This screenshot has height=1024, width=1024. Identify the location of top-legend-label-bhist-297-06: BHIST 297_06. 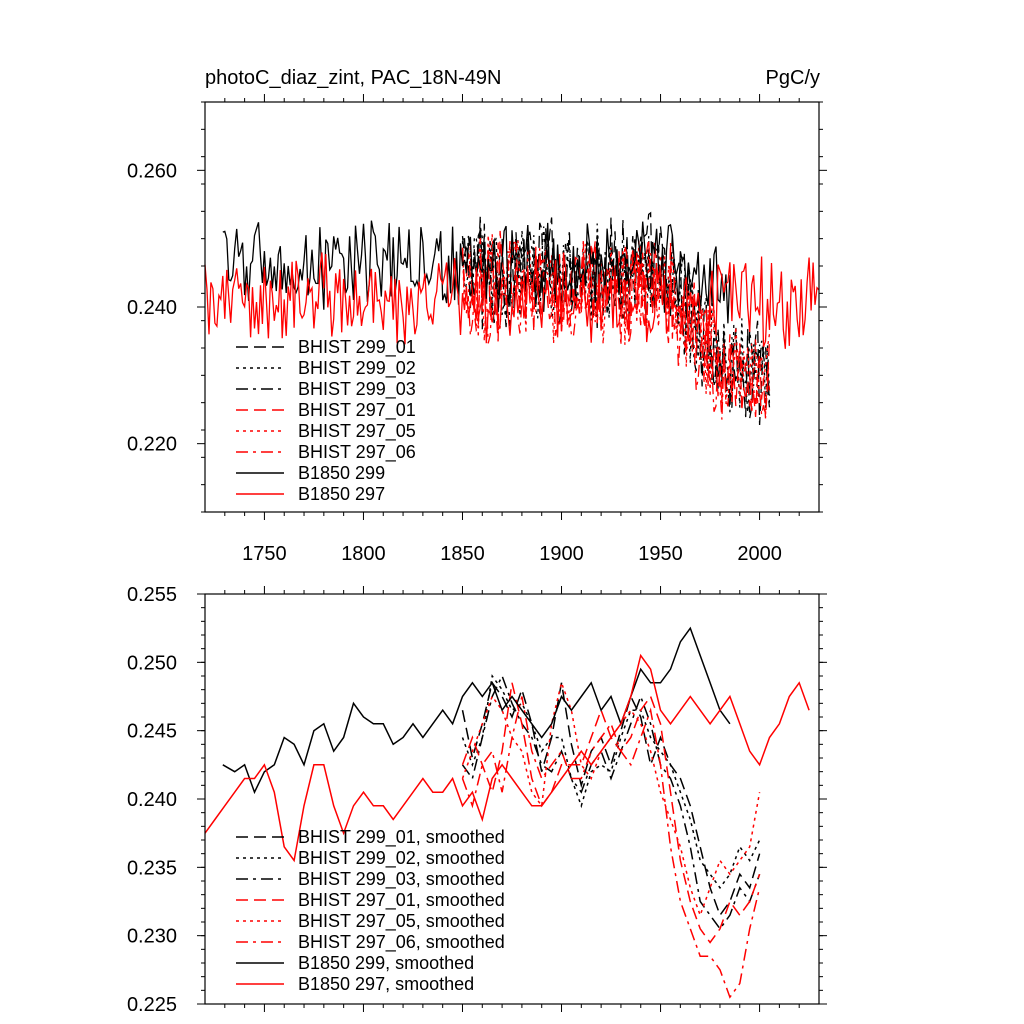
(357, 452).